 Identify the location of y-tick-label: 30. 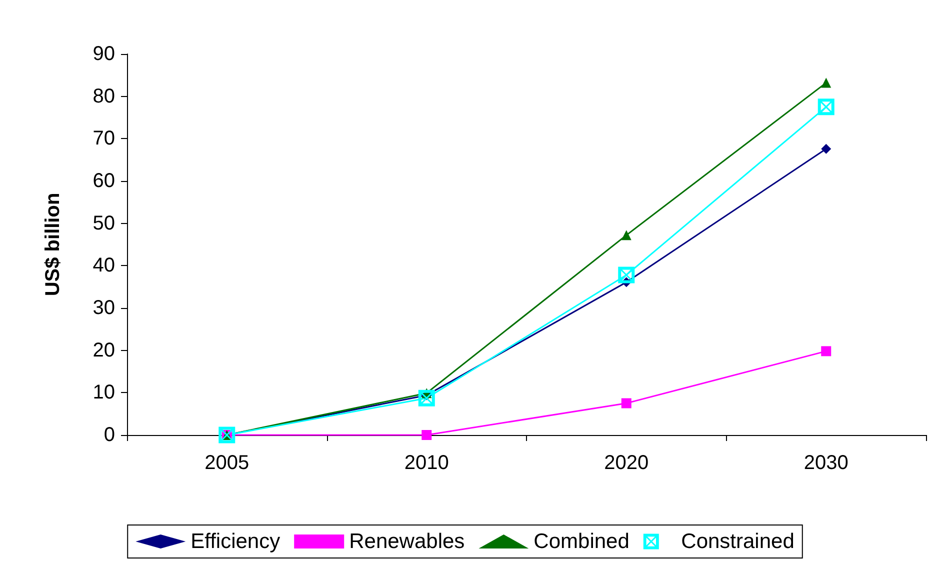
(103, 308).